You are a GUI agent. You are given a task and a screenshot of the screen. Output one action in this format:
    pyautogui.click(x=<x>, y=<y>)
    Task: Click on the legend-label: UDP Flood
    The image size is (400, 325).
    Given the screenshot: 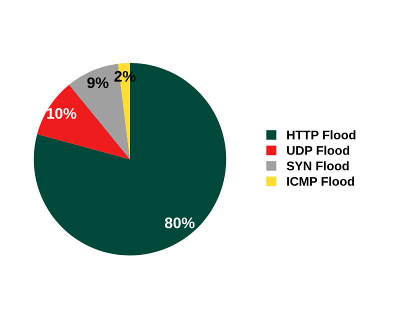 What is the action you would take?
    pyautogui.click(x=318, y=150)
    